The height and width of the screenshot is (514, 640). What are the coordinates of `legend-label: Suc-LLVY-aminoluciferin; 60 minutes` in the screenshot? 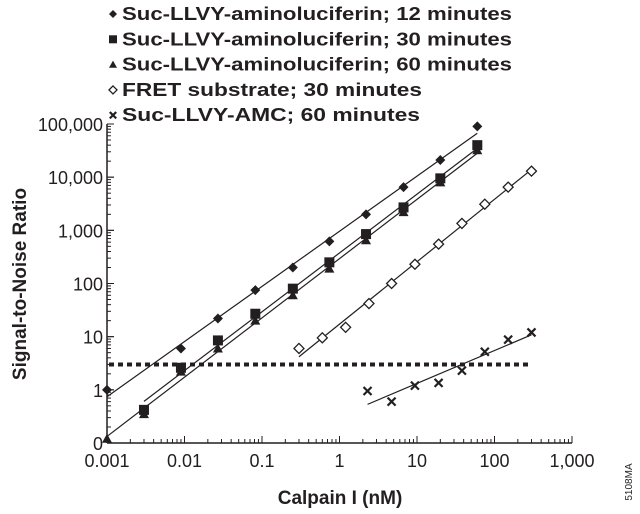 It's located at (317, 65).